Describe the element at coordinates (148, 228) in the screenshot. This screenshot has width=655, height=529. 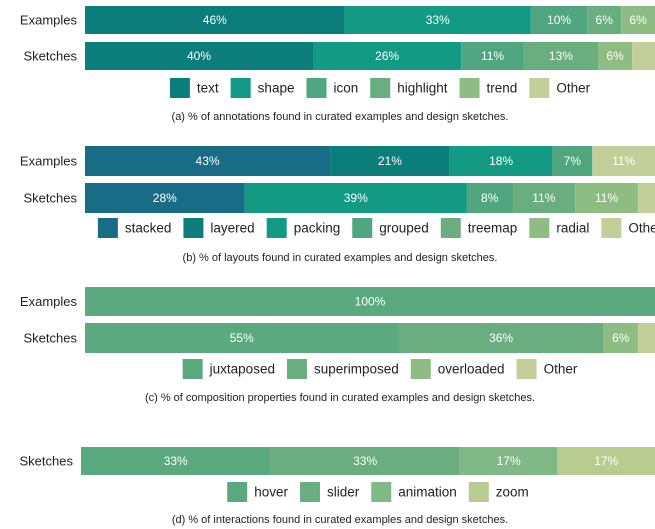
I see `legend-label: stacked` at that location.